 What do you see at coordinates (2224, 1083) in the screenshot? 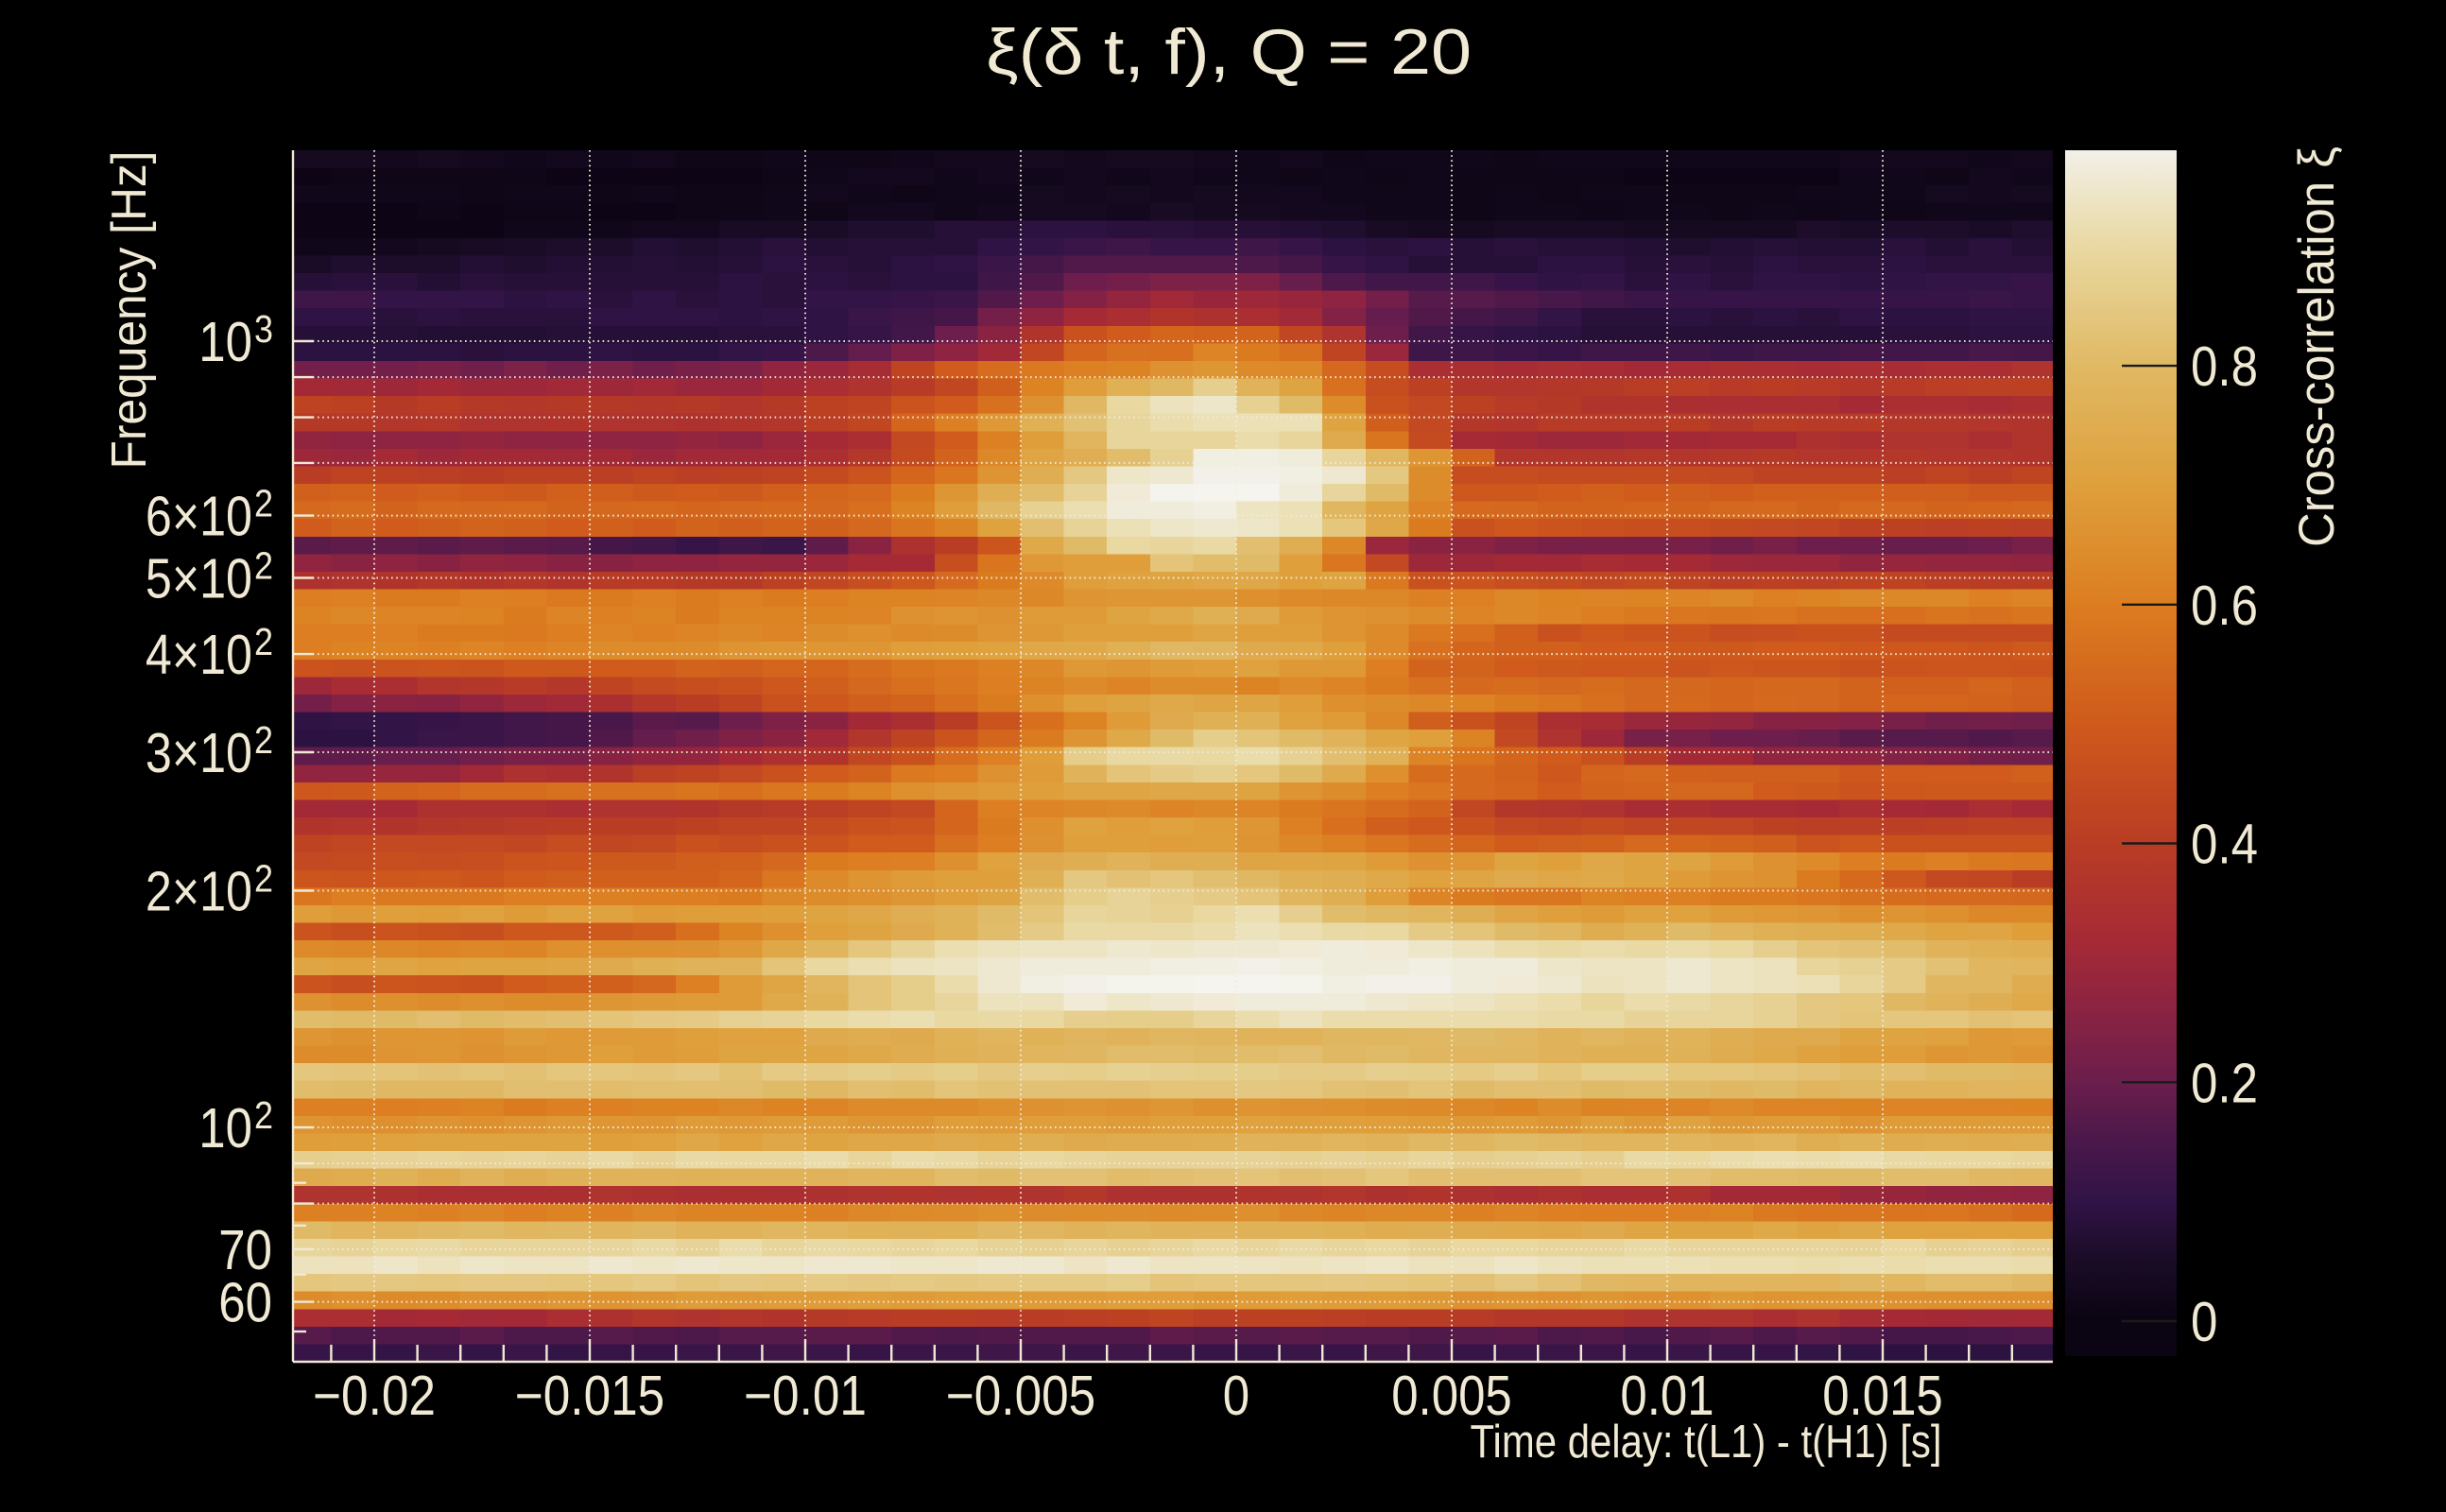
I see `svg-text: 0.2` at bounding box center [2224, 1083].